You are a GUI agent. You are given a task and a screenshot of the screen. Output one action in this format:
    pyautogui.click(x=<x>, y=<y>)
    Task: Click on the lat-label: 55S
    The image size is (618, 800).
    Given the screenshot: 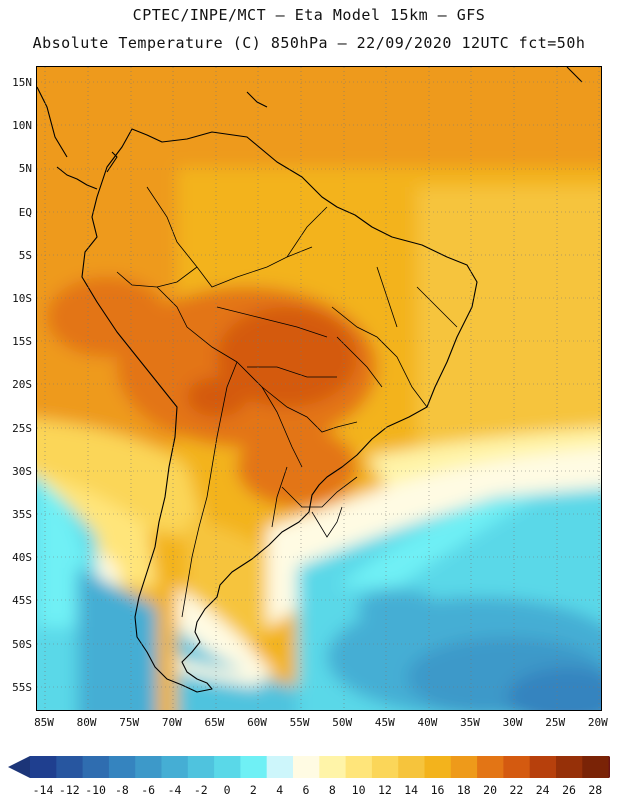 What is the action you would take?
    pyautogui.click(x=22, y=687)
    